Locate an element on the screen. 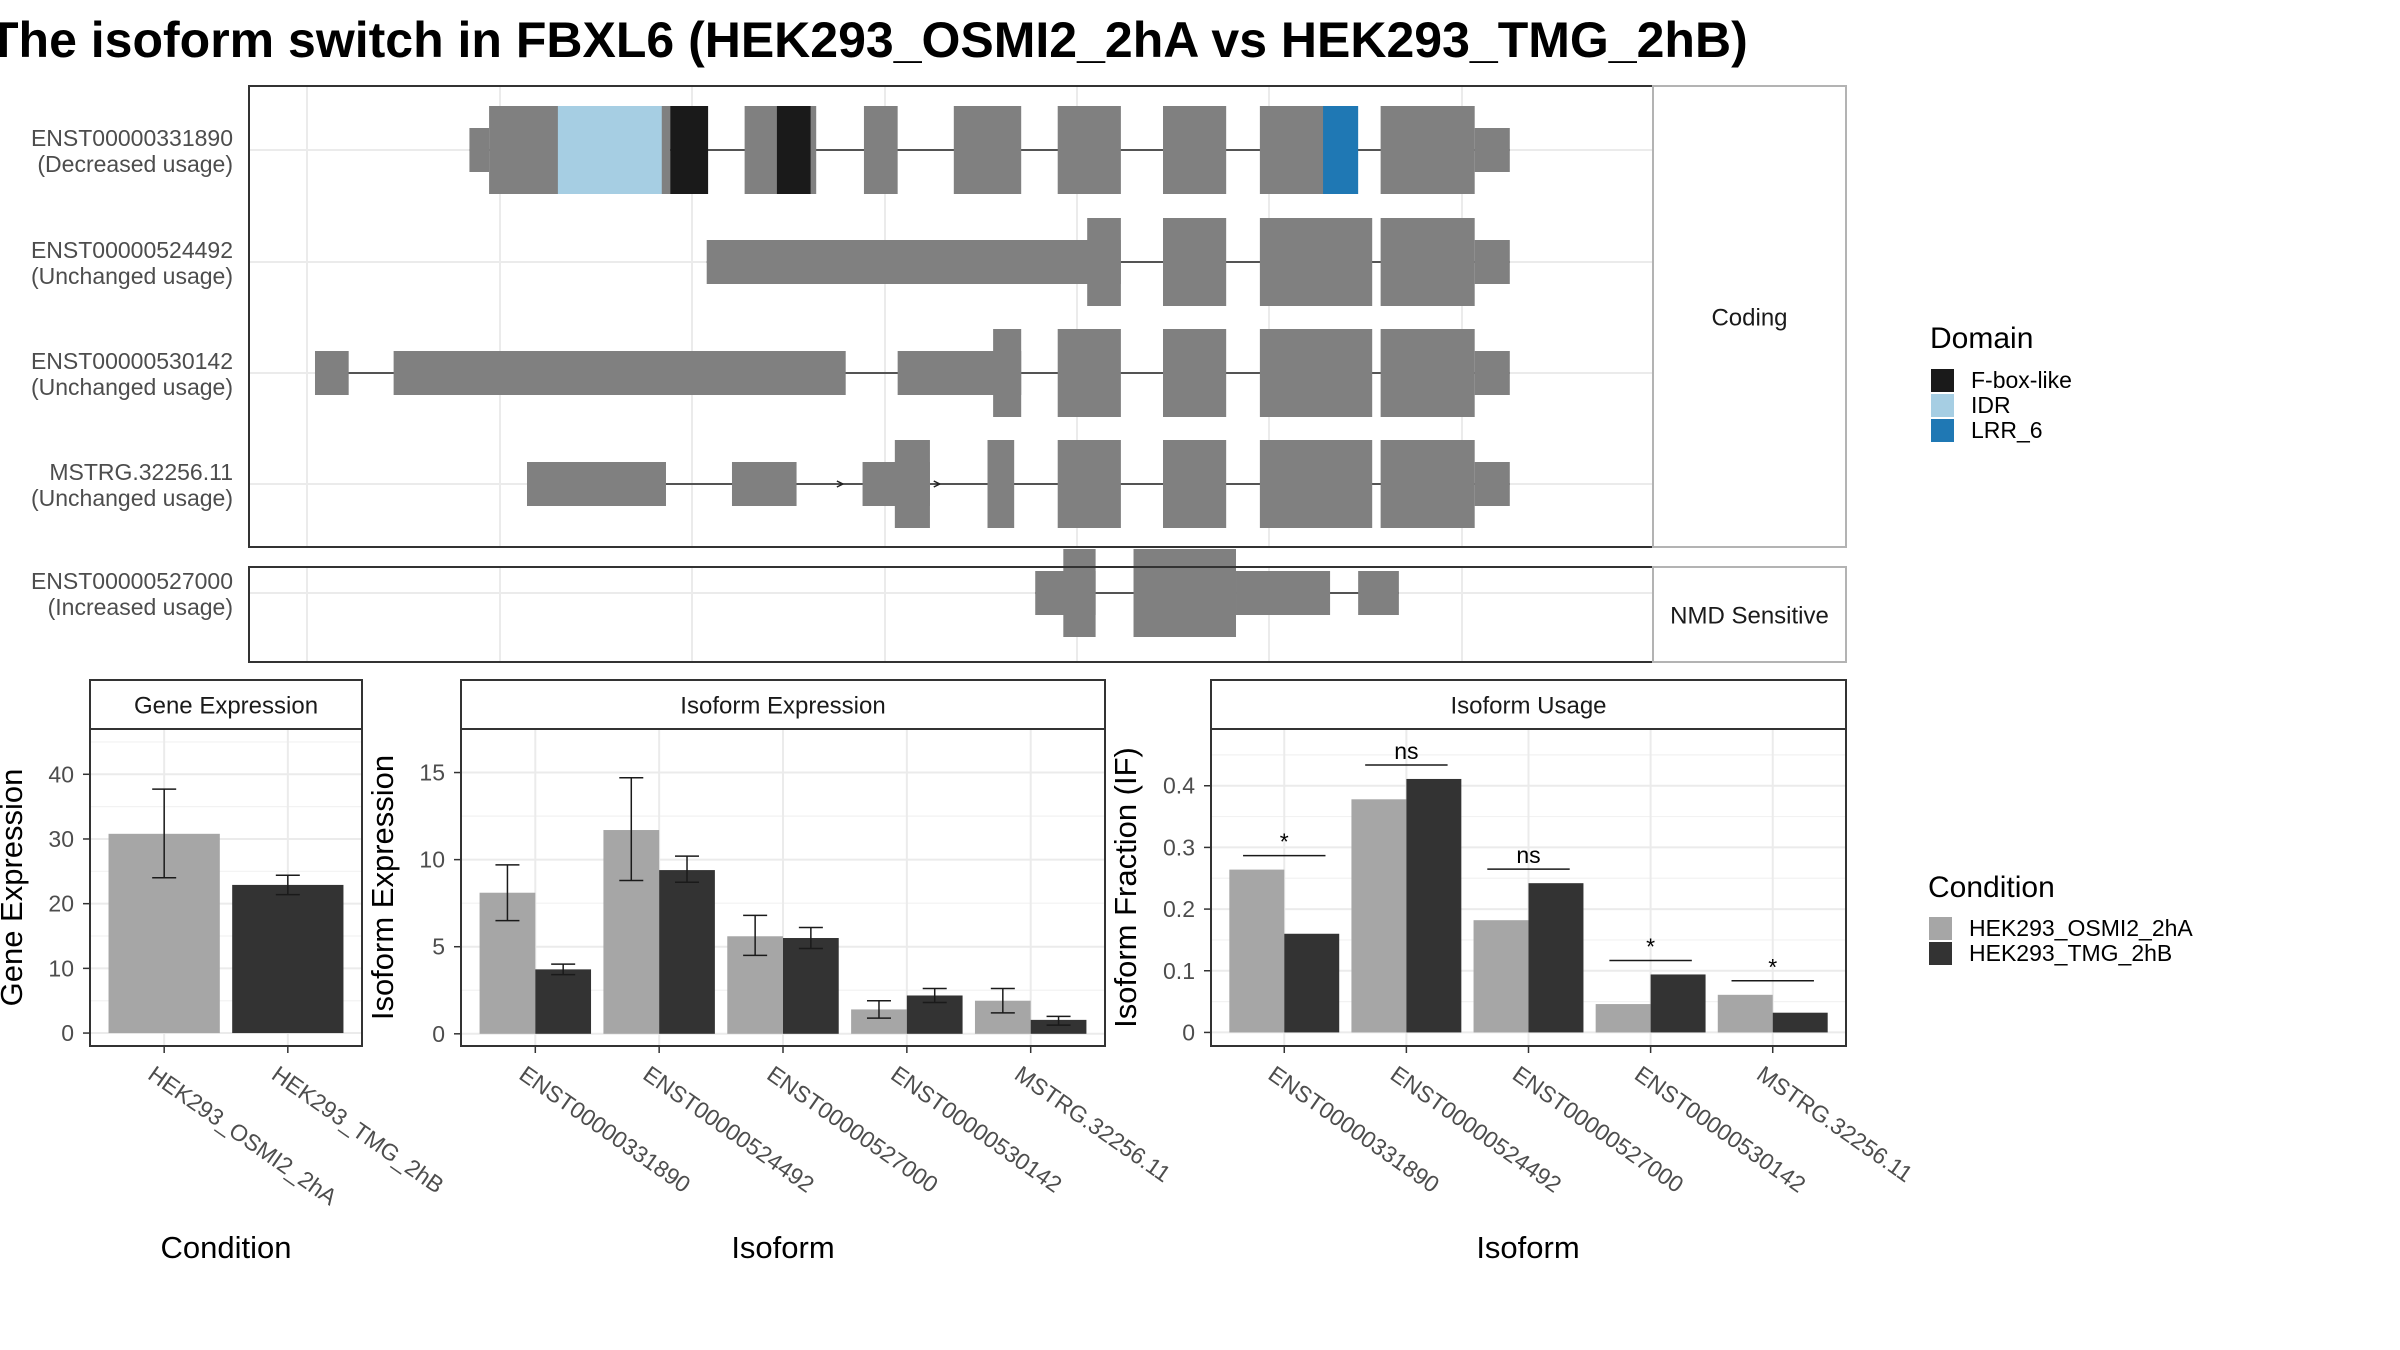  panel-strip-label: Coding is located at coordinates (1749, 318).